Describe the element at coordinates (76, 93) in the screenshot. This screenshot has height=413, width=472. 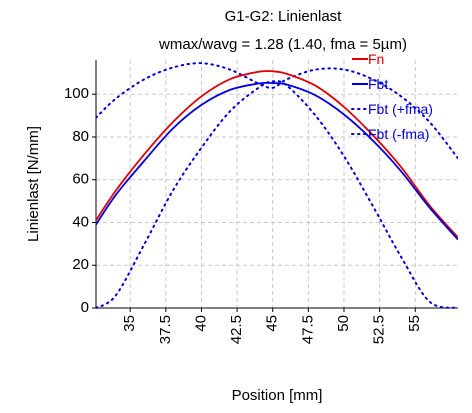
I see `y-tick-label: 100` at that location.